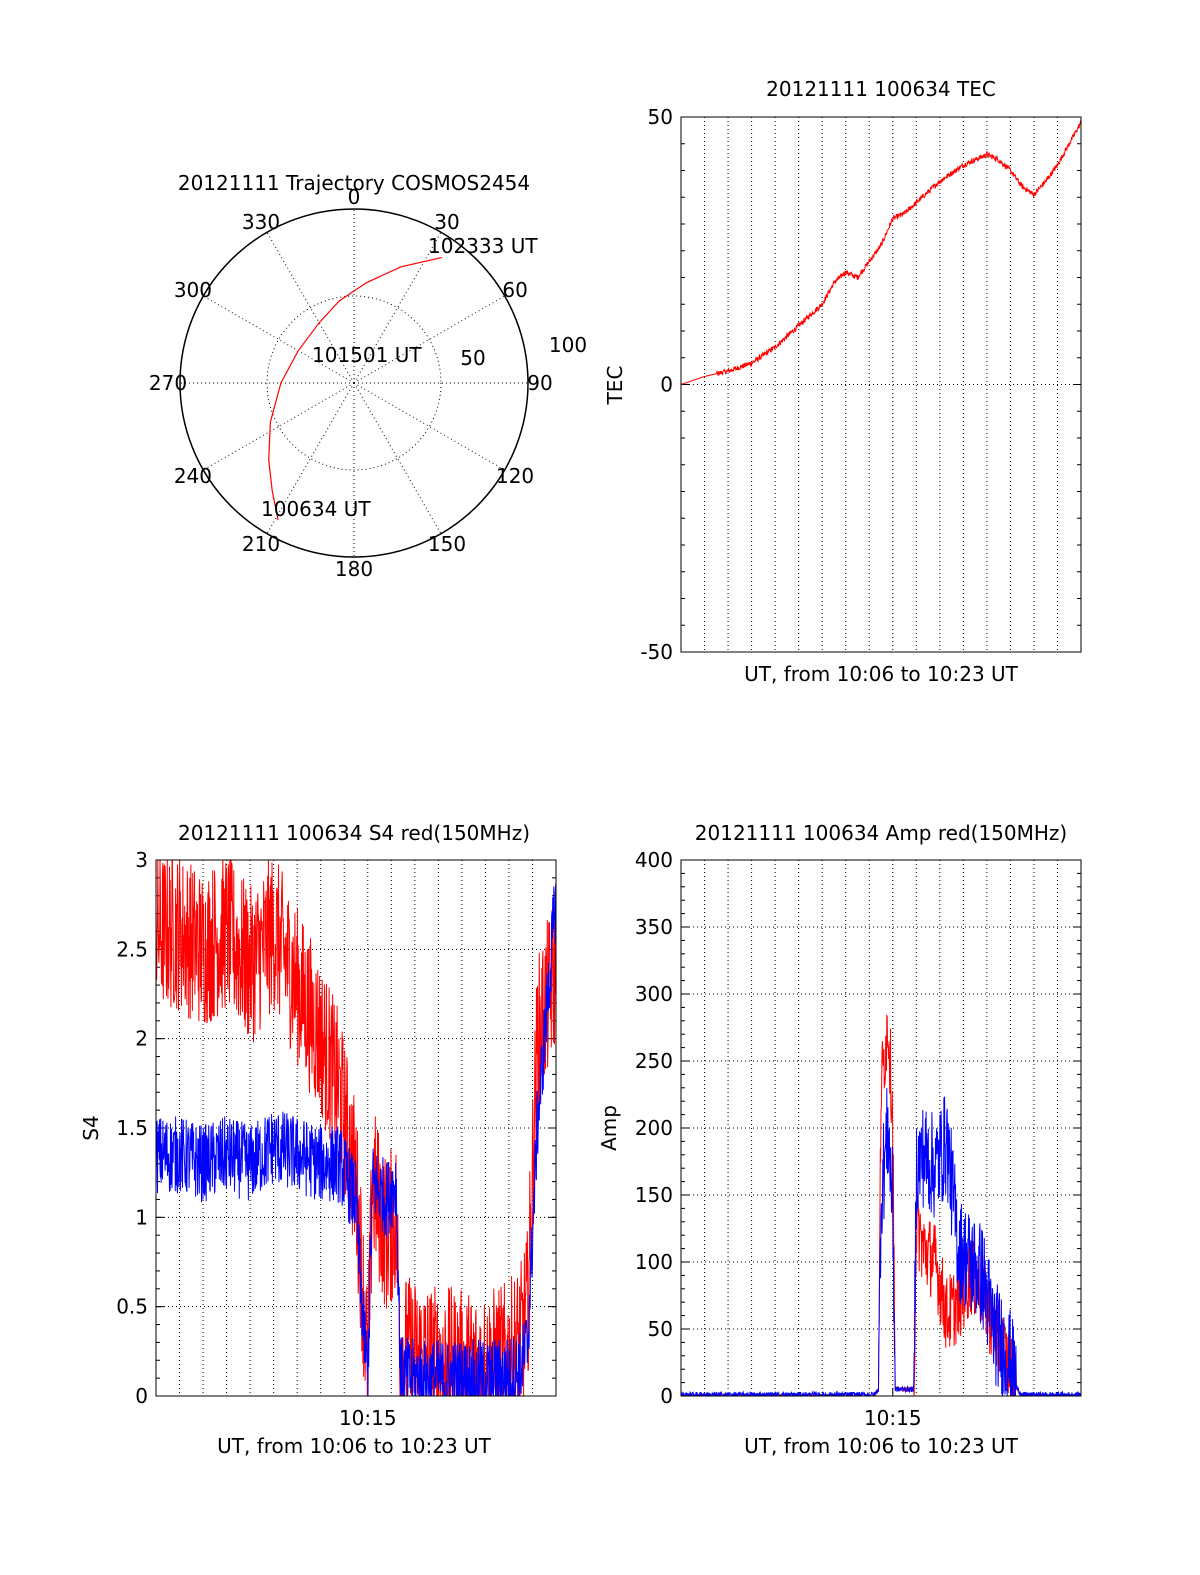 The width and height of the screenshot is (1200, 1575). Describe the element at coordinates (514, 290) in the screenshot. I see `polar-angle-label-60: 60` at that location.